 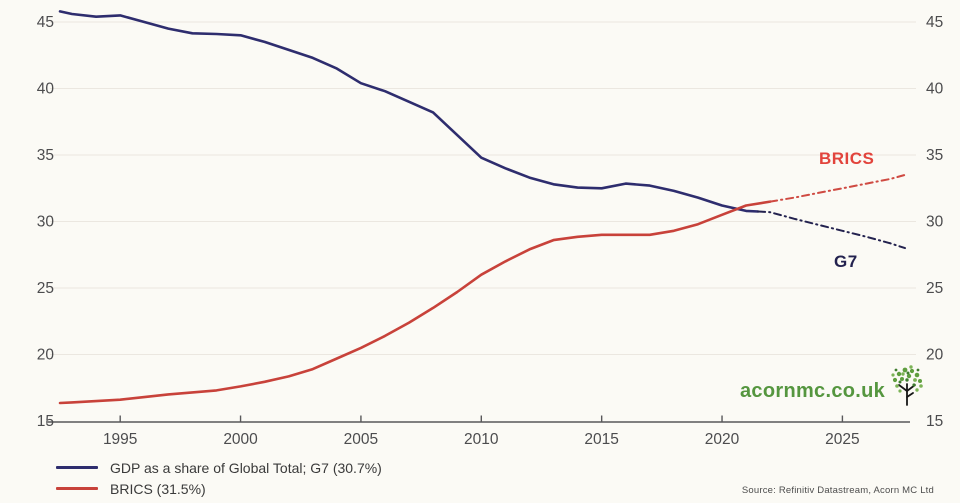 I want to click on legend-line-sample-brics, so click(x=77, y=488).